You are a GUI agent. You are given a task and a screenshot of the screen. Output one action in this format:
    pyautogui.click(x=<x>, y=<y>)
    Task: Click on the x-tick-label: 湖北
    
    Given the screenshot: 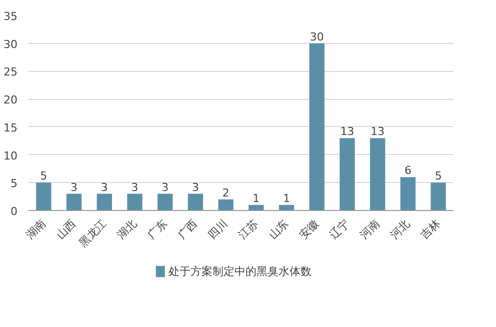 What is the action you would take?
    pyautogui.click(x=127, y=229)
    